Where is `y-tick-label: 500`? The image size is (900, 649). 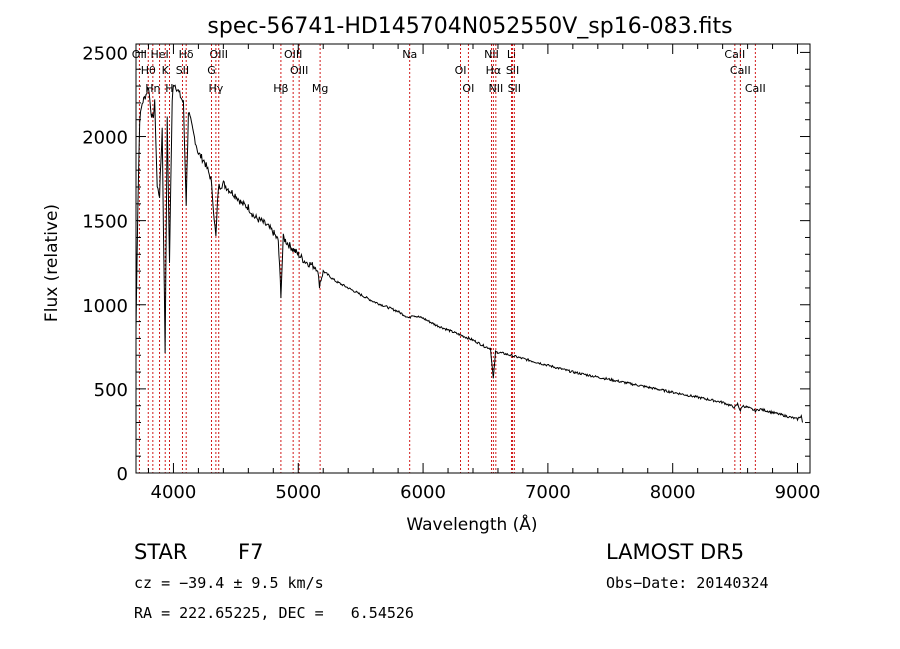
y-tick-label: 500 is located at coordinates (111, 390).